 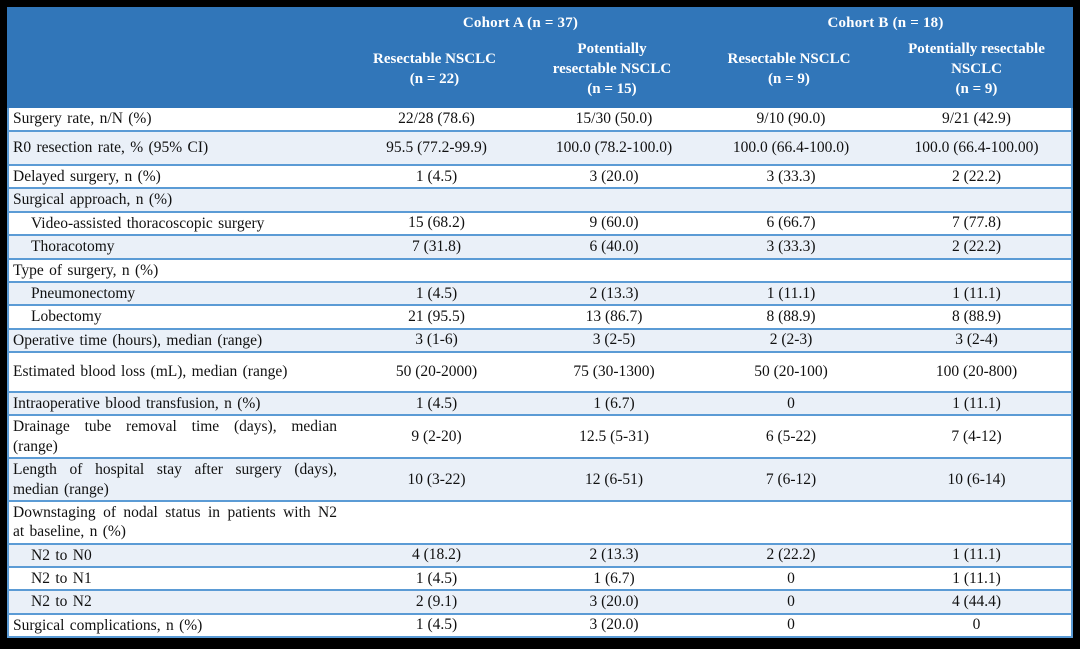 I want to click on cohort-header-row: Cohort A (n = 37) Cohort B (n = 18), so click(x=540, y=21).